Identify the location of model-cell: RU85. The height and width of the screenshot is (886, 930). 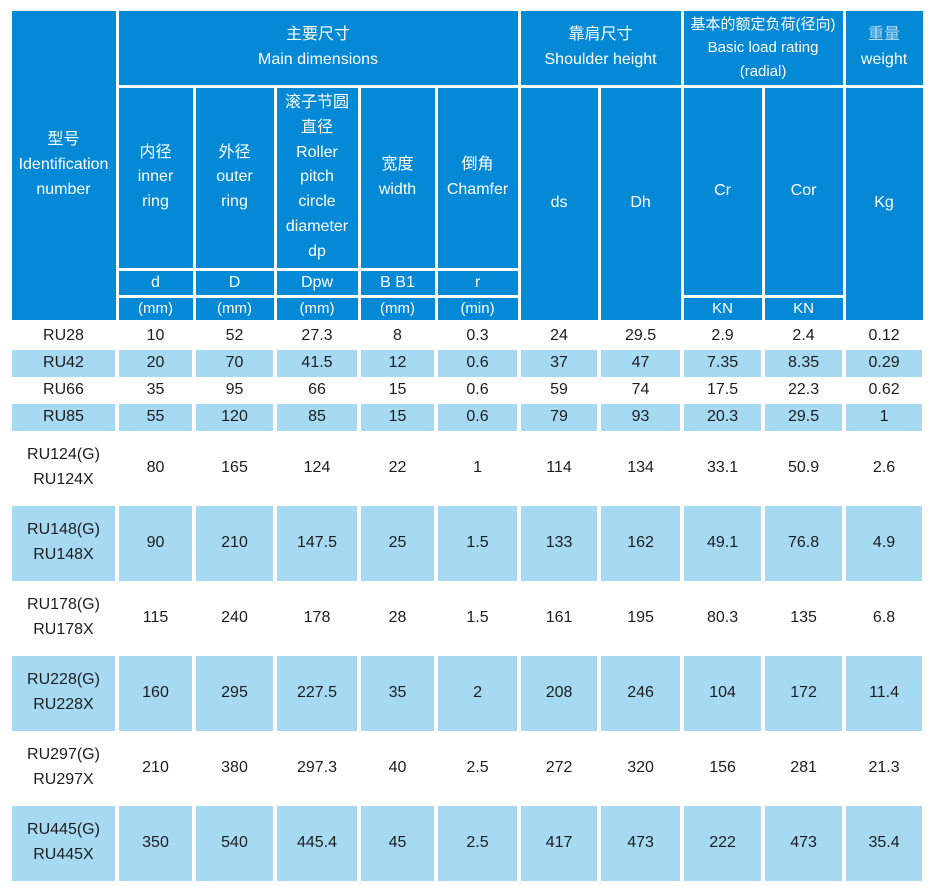
(63, 417).